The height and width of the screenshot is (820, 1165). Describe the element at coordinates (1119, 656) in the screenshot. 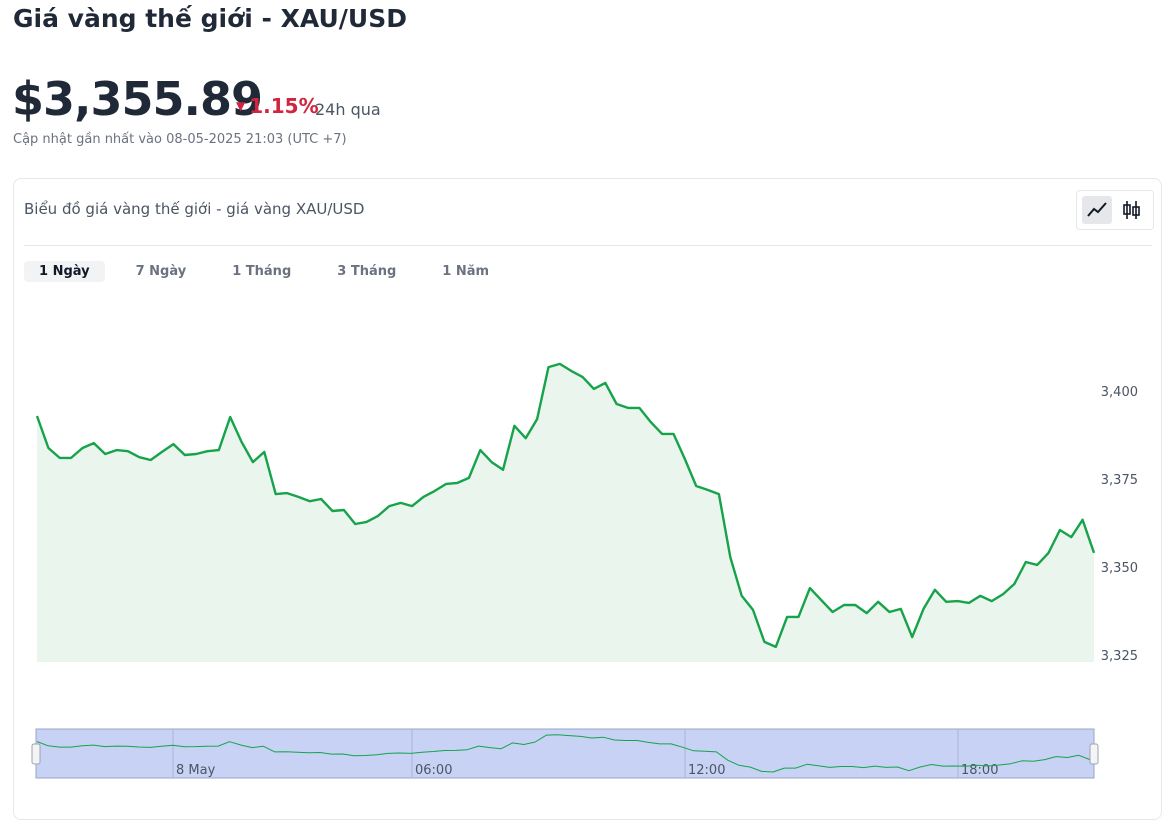

I see `y-tick-label: 3,325` at that location.